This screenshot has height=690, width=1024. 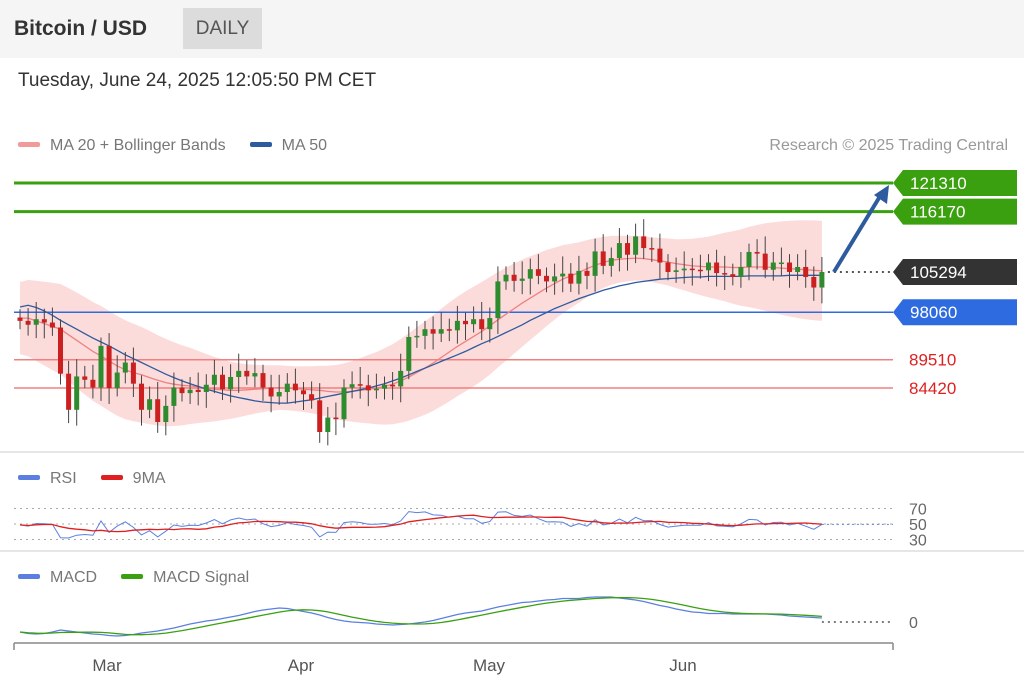 I want to click on legend-macd-signal: MACD Signal, so click(x=185, y=577).